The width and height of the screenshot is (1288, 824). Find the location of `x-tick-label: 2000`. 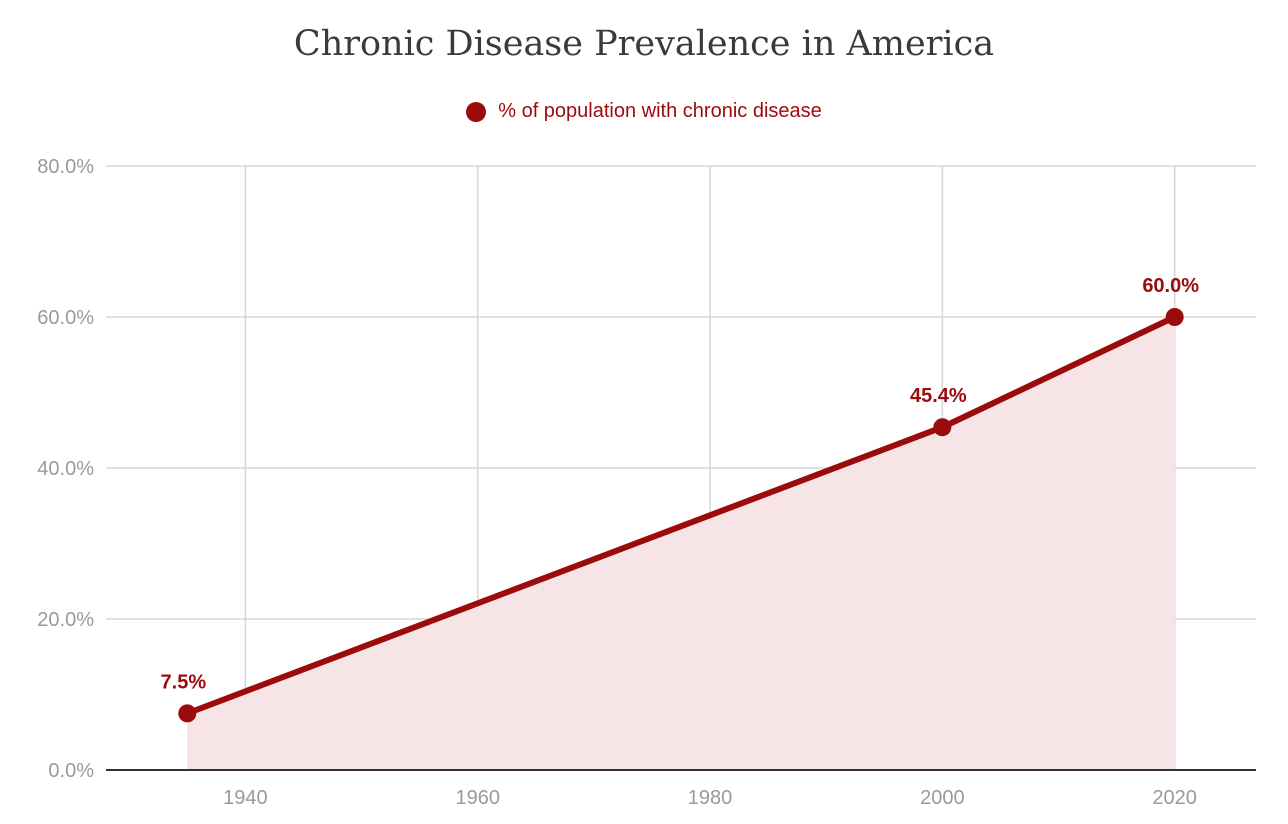

x-tick-label: 2000 is located at coordinates (942, 798).